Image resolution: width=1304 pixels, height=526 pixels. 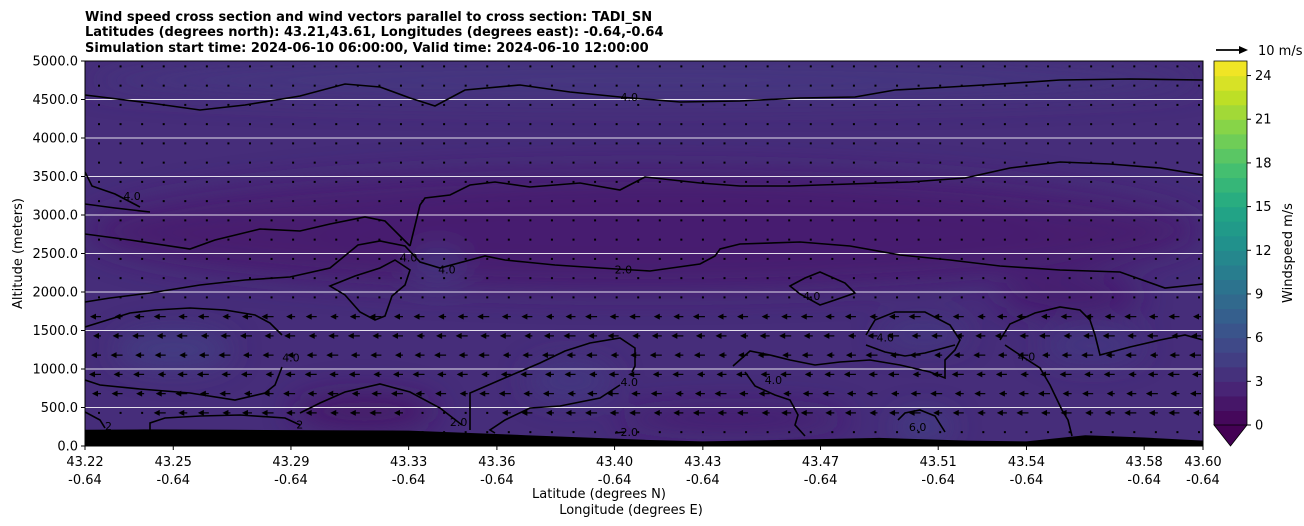 I want to click on contour-label: 2, so click(x=299, y=424).